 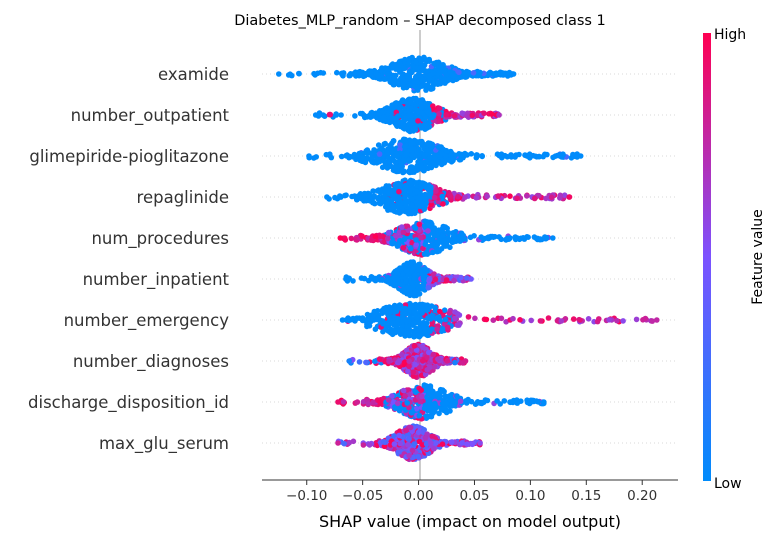 What do you see at coordinates (160, 239) in the screenshot?
I see `feature-label: num_procedures` at bounding box center [160, 239].